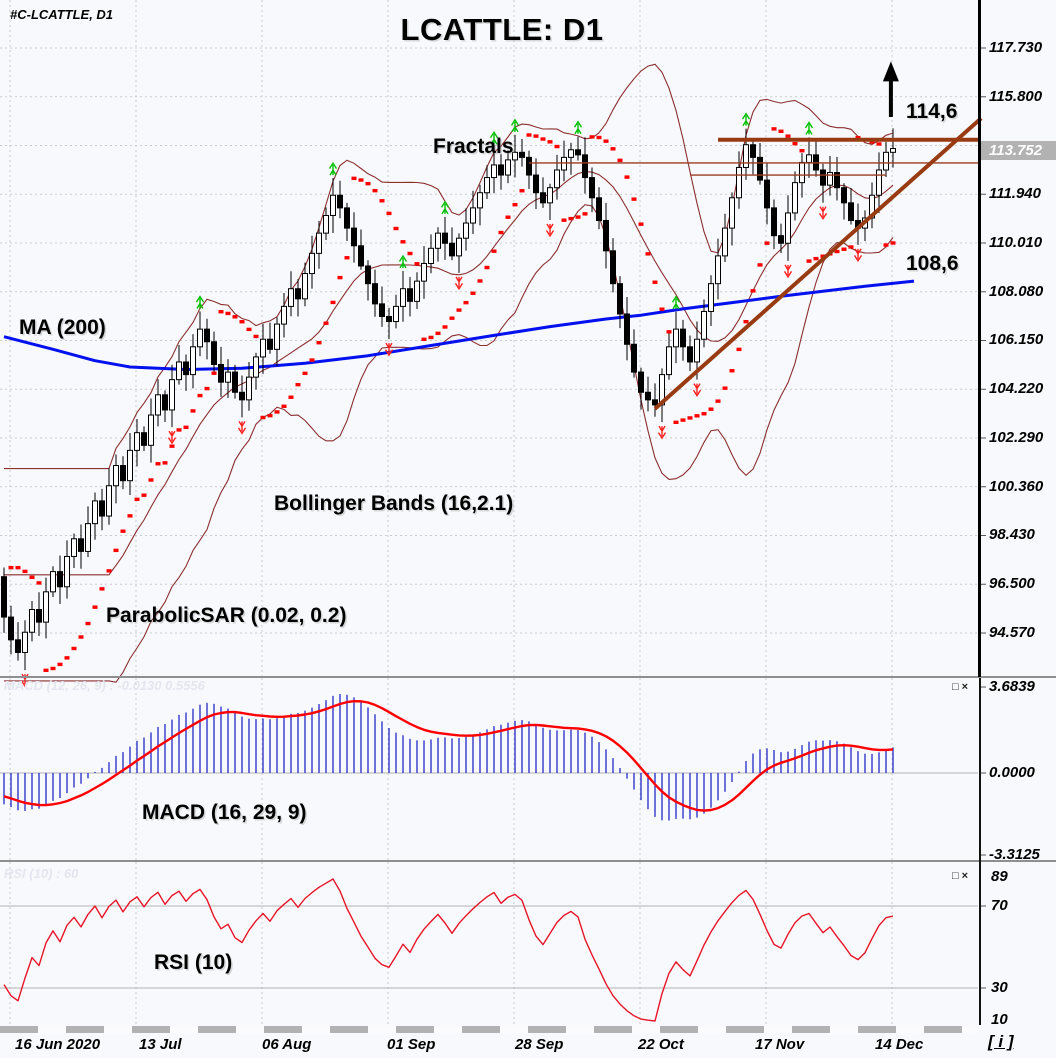 This screenshot has height=1058, width=1056. Describe the element at coordinates (999, 987) in the screenshot. I see `rsi-axis-label: 30` at that location.